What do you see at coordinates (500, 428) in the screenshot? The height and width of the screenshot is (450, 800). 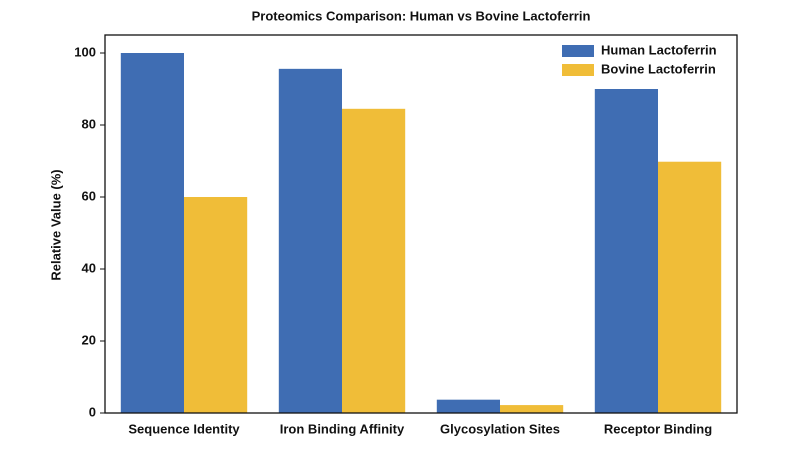 I see `x-tick-label: Glycosylation Sites` at bounding box center [500, 428].